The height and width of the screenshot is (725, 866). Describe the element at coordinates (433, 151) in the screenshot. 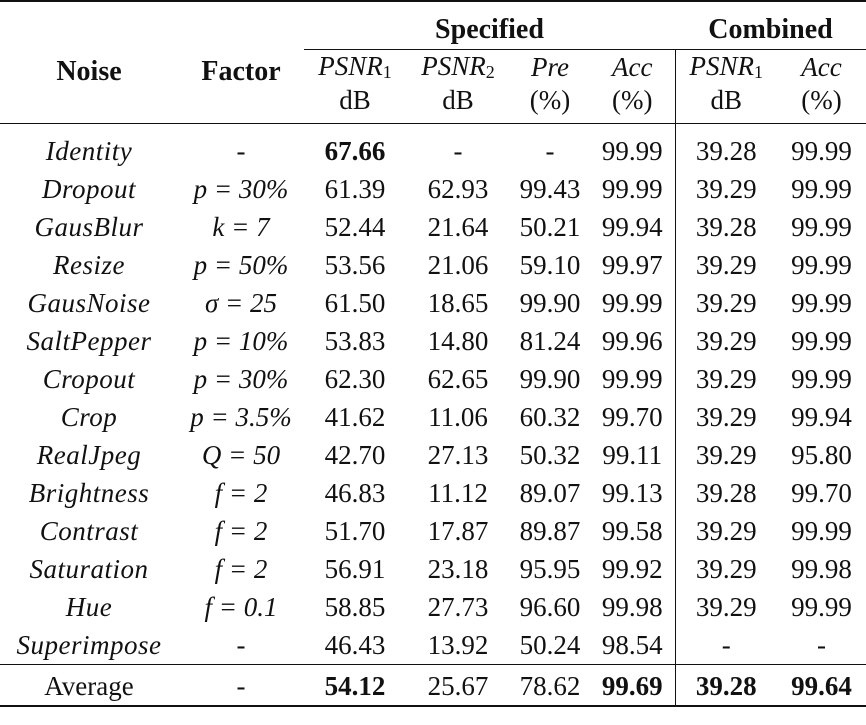

I see `table-row: Identity - 67.66 - - 99.99 39.28 99.99` at that location.